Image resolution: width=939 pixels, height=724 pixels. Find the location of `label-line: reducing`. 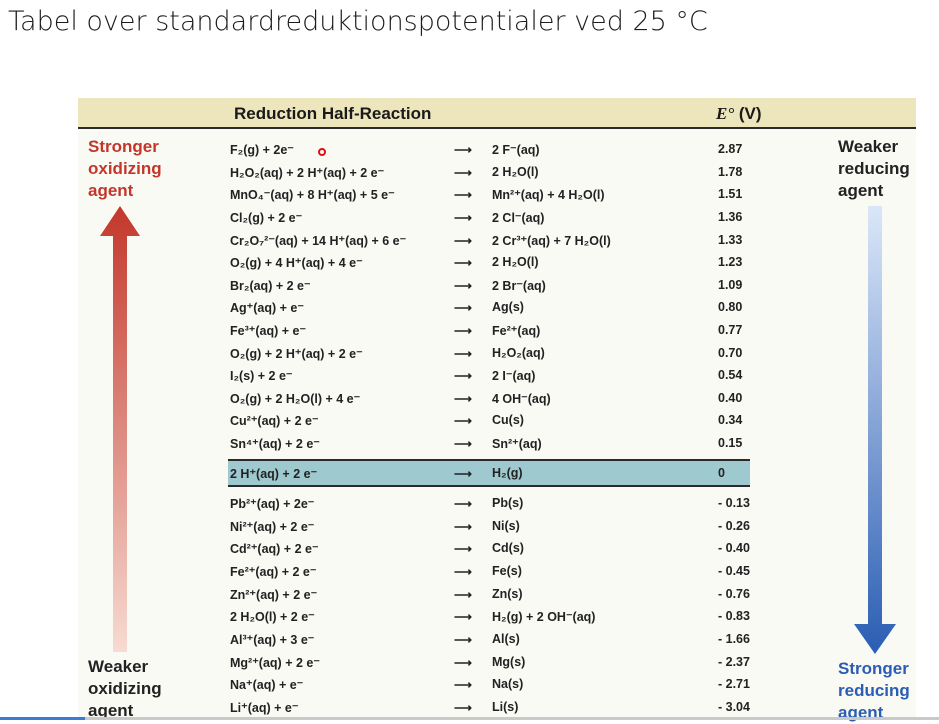

label-line: reducing is located at coordinates (874, 168).